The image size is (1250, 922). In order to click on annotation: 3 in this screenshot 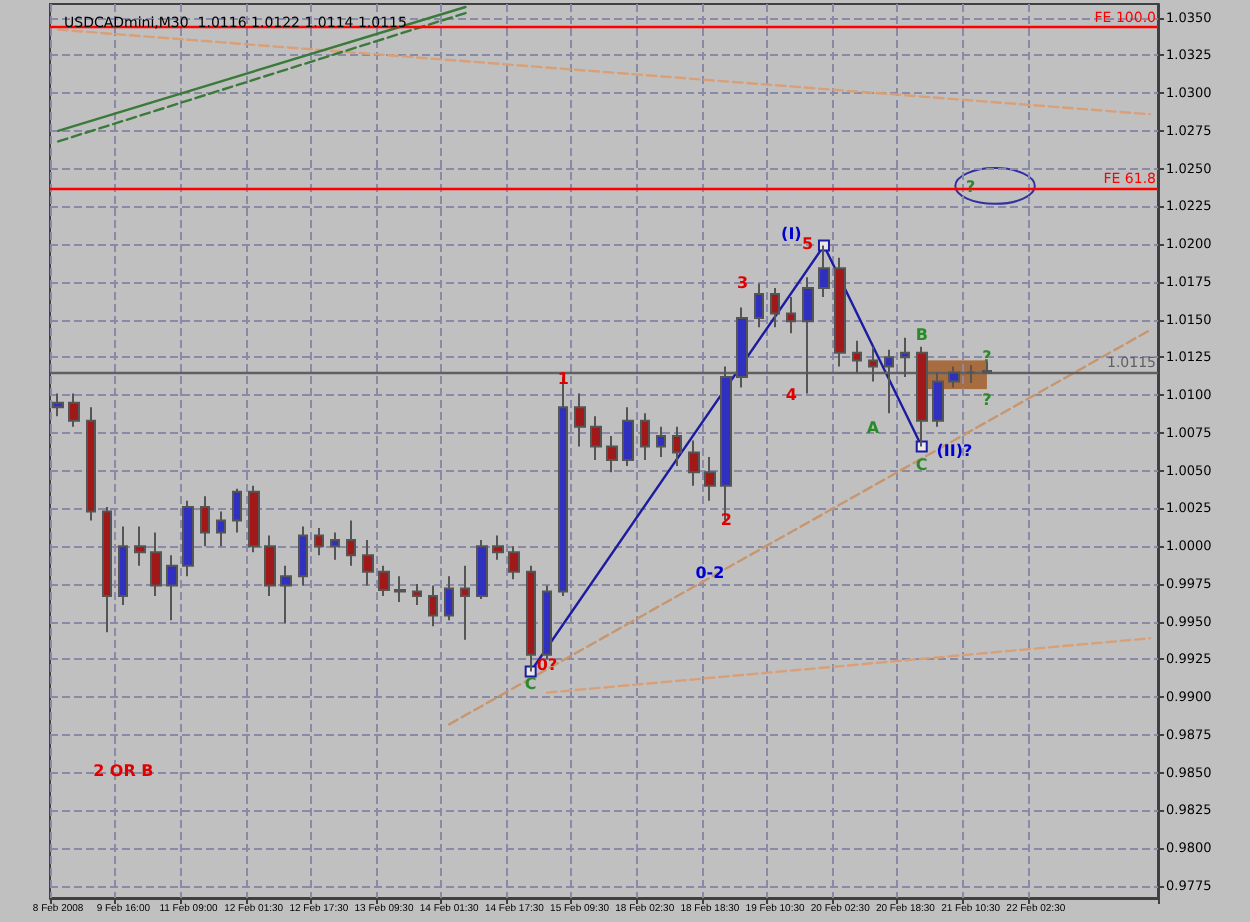, I will do `click(742, 283)`.